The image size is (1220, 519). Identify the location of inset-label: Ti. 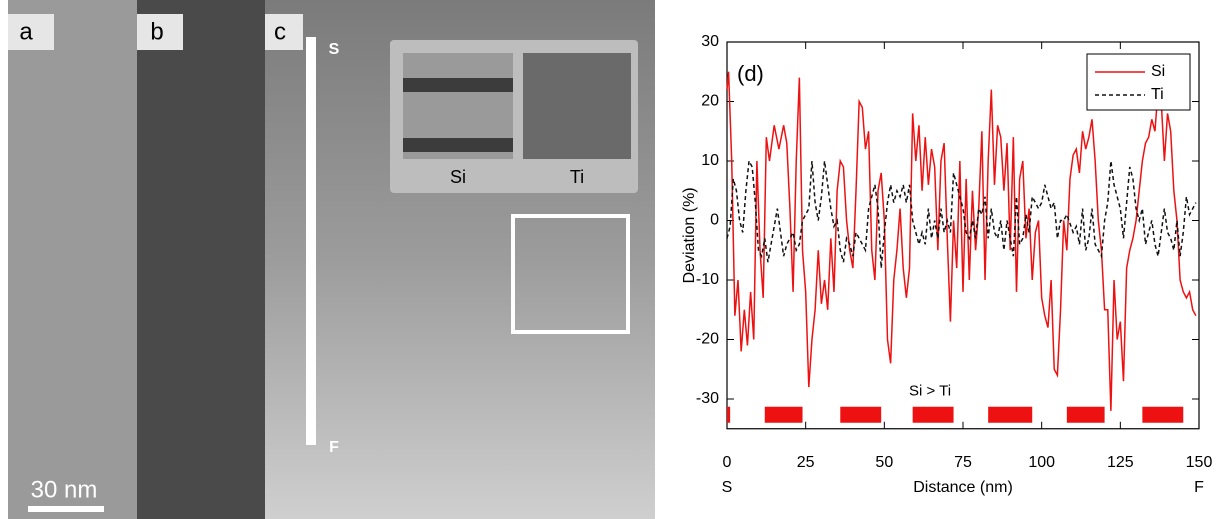
(577, 177).